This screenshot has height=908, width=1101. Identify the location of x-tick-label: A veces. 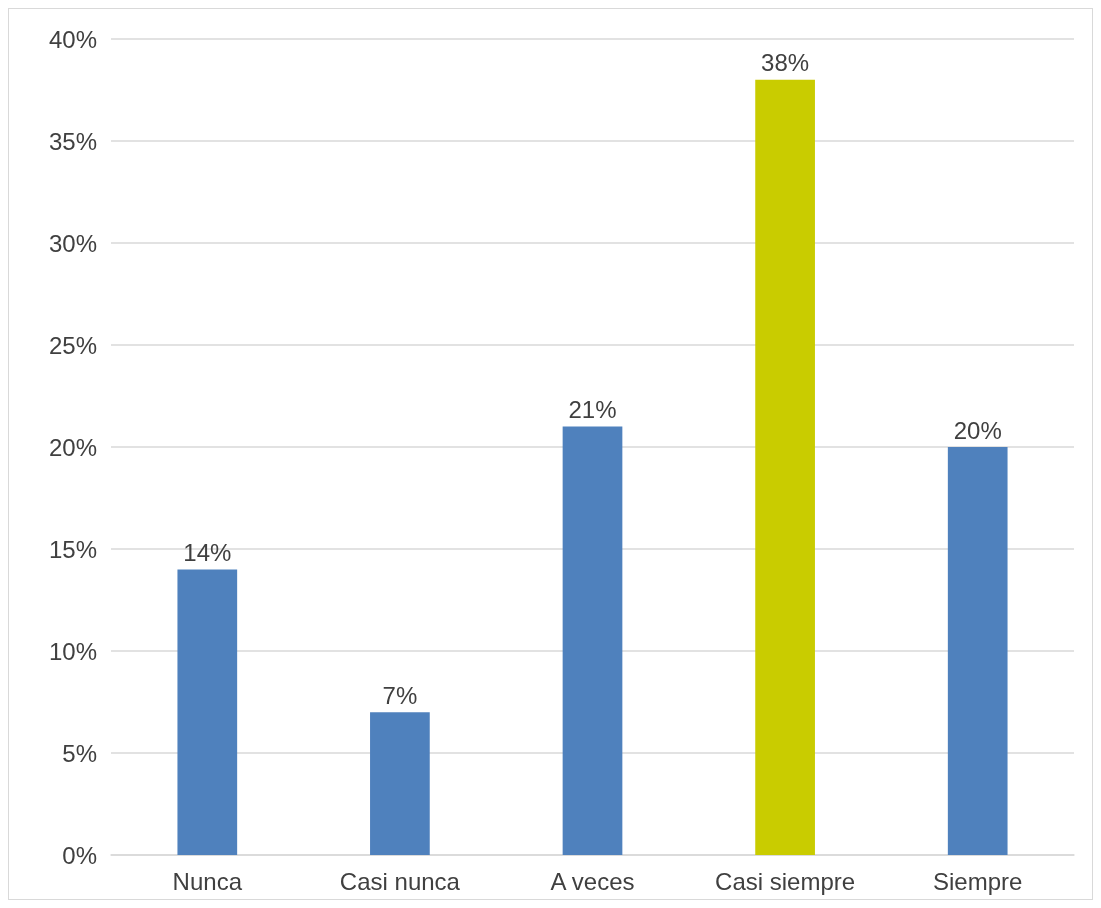
(592, 881).